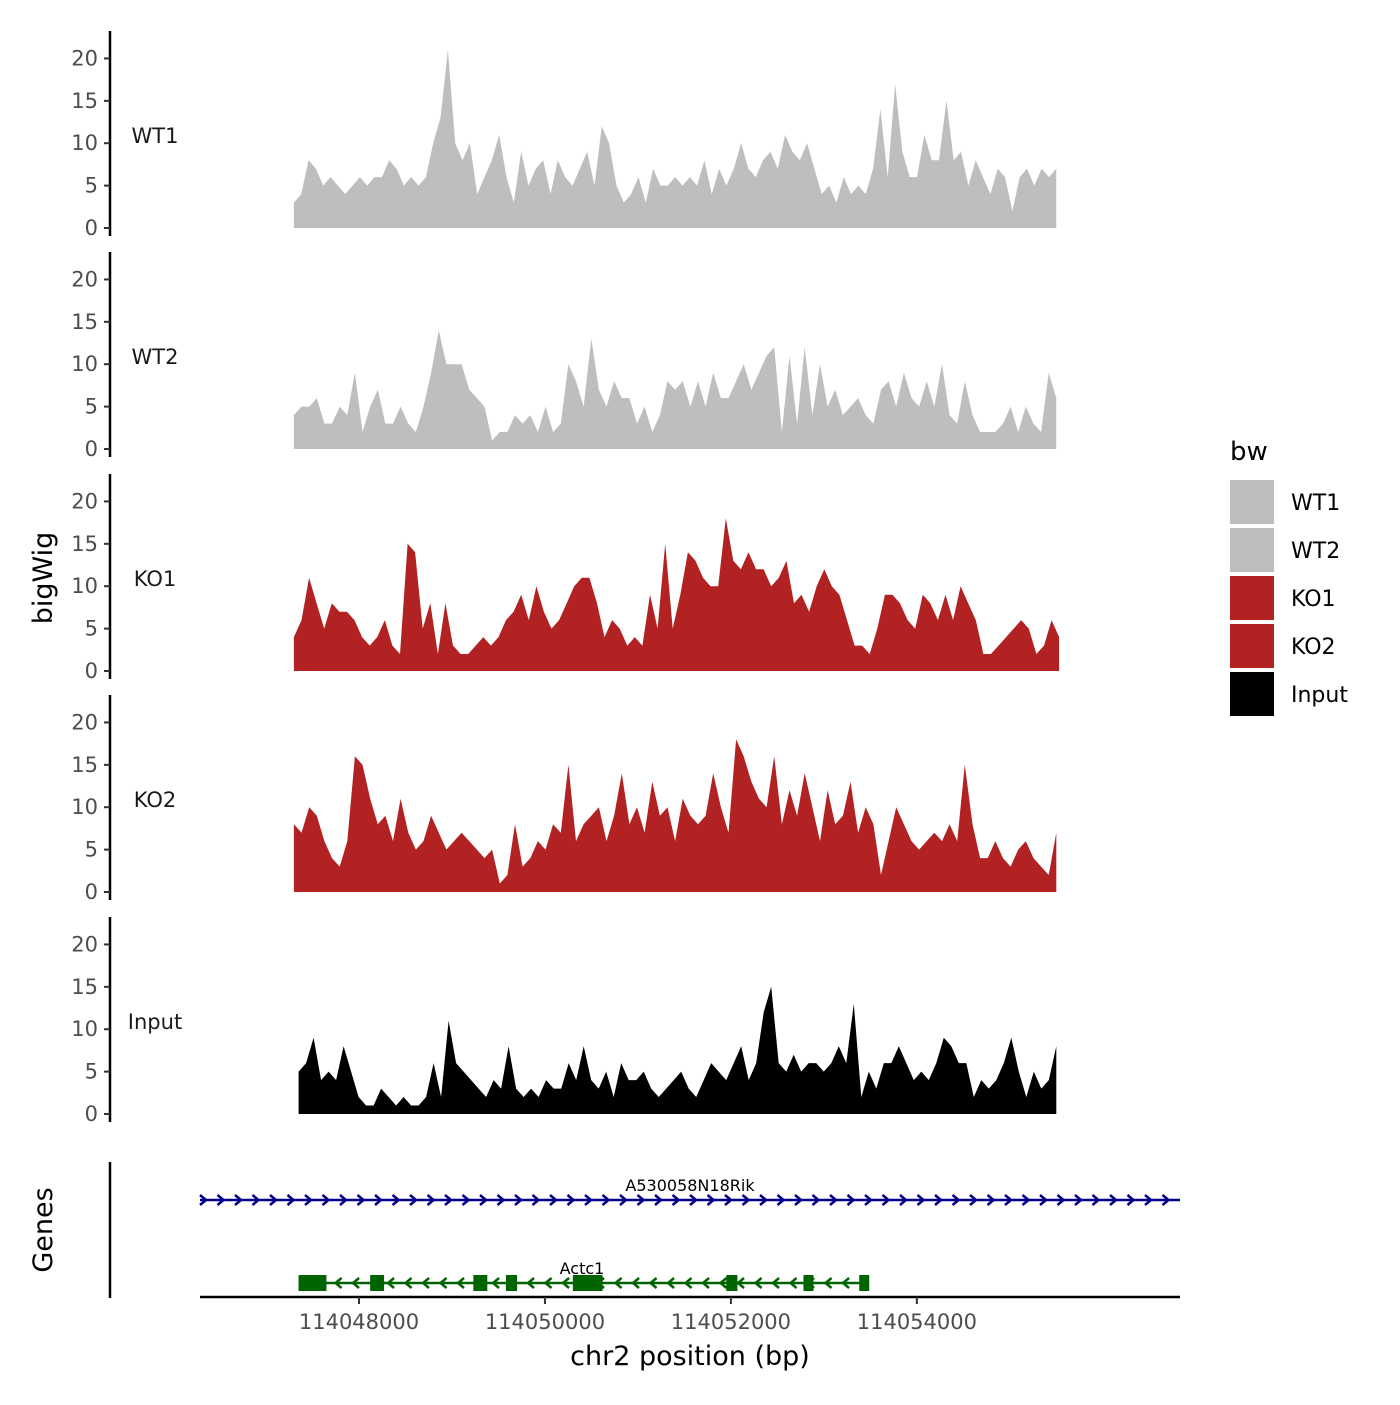  Describe the element at coordinates (731, 1322) in the screenshot. I see `x-tick-label: 114052000` at that location.